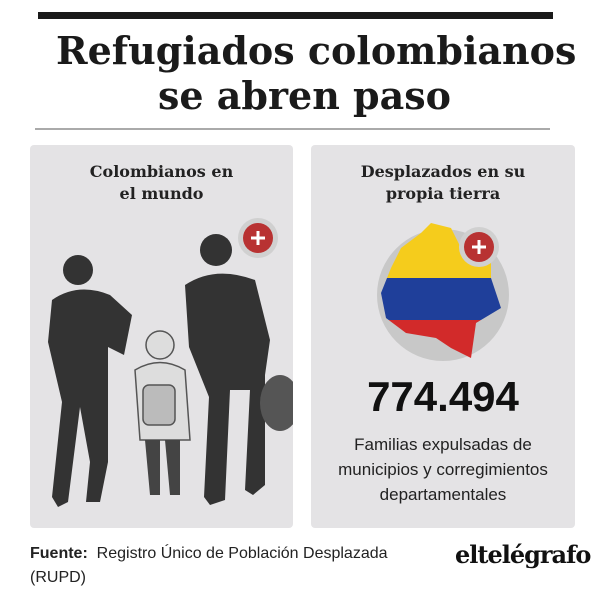  Describe the element at coordinates (316, 50) in the screenshot. I see `title-line: Refugiados colombianos` at that location.